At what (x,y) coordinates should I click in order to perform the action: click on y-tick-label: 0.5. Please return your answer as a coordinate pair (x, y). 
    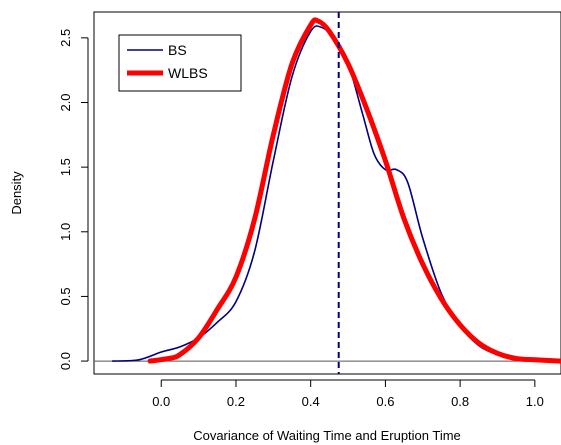
    Looking at the image, I should click on (65, 296).